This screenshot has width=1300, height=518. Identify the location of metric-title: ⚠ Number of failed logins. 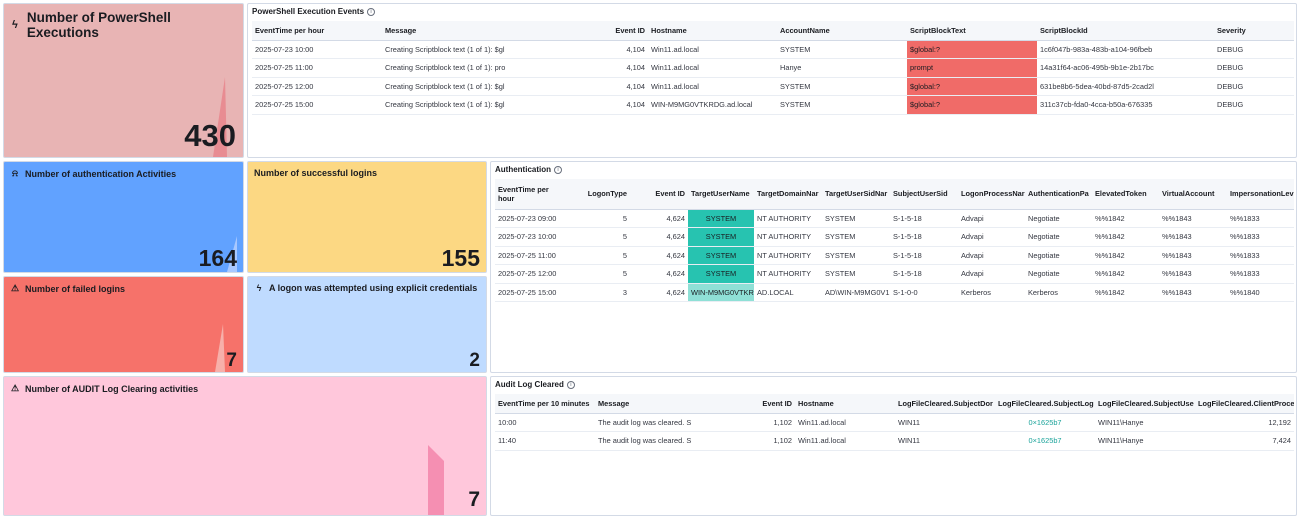
(68, 288).